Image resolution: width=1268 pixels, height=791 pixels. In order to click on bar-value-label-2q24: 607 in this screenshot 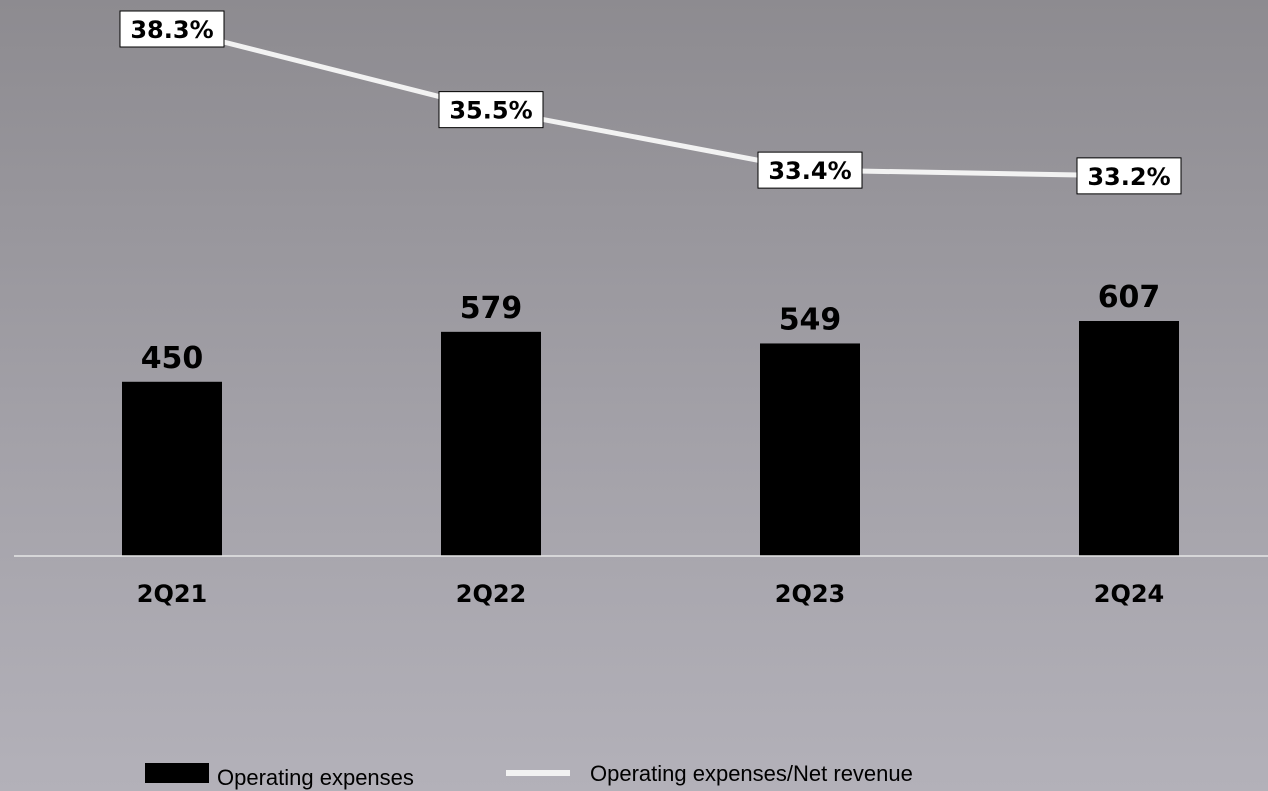, I will do `click(1129, 297)`.